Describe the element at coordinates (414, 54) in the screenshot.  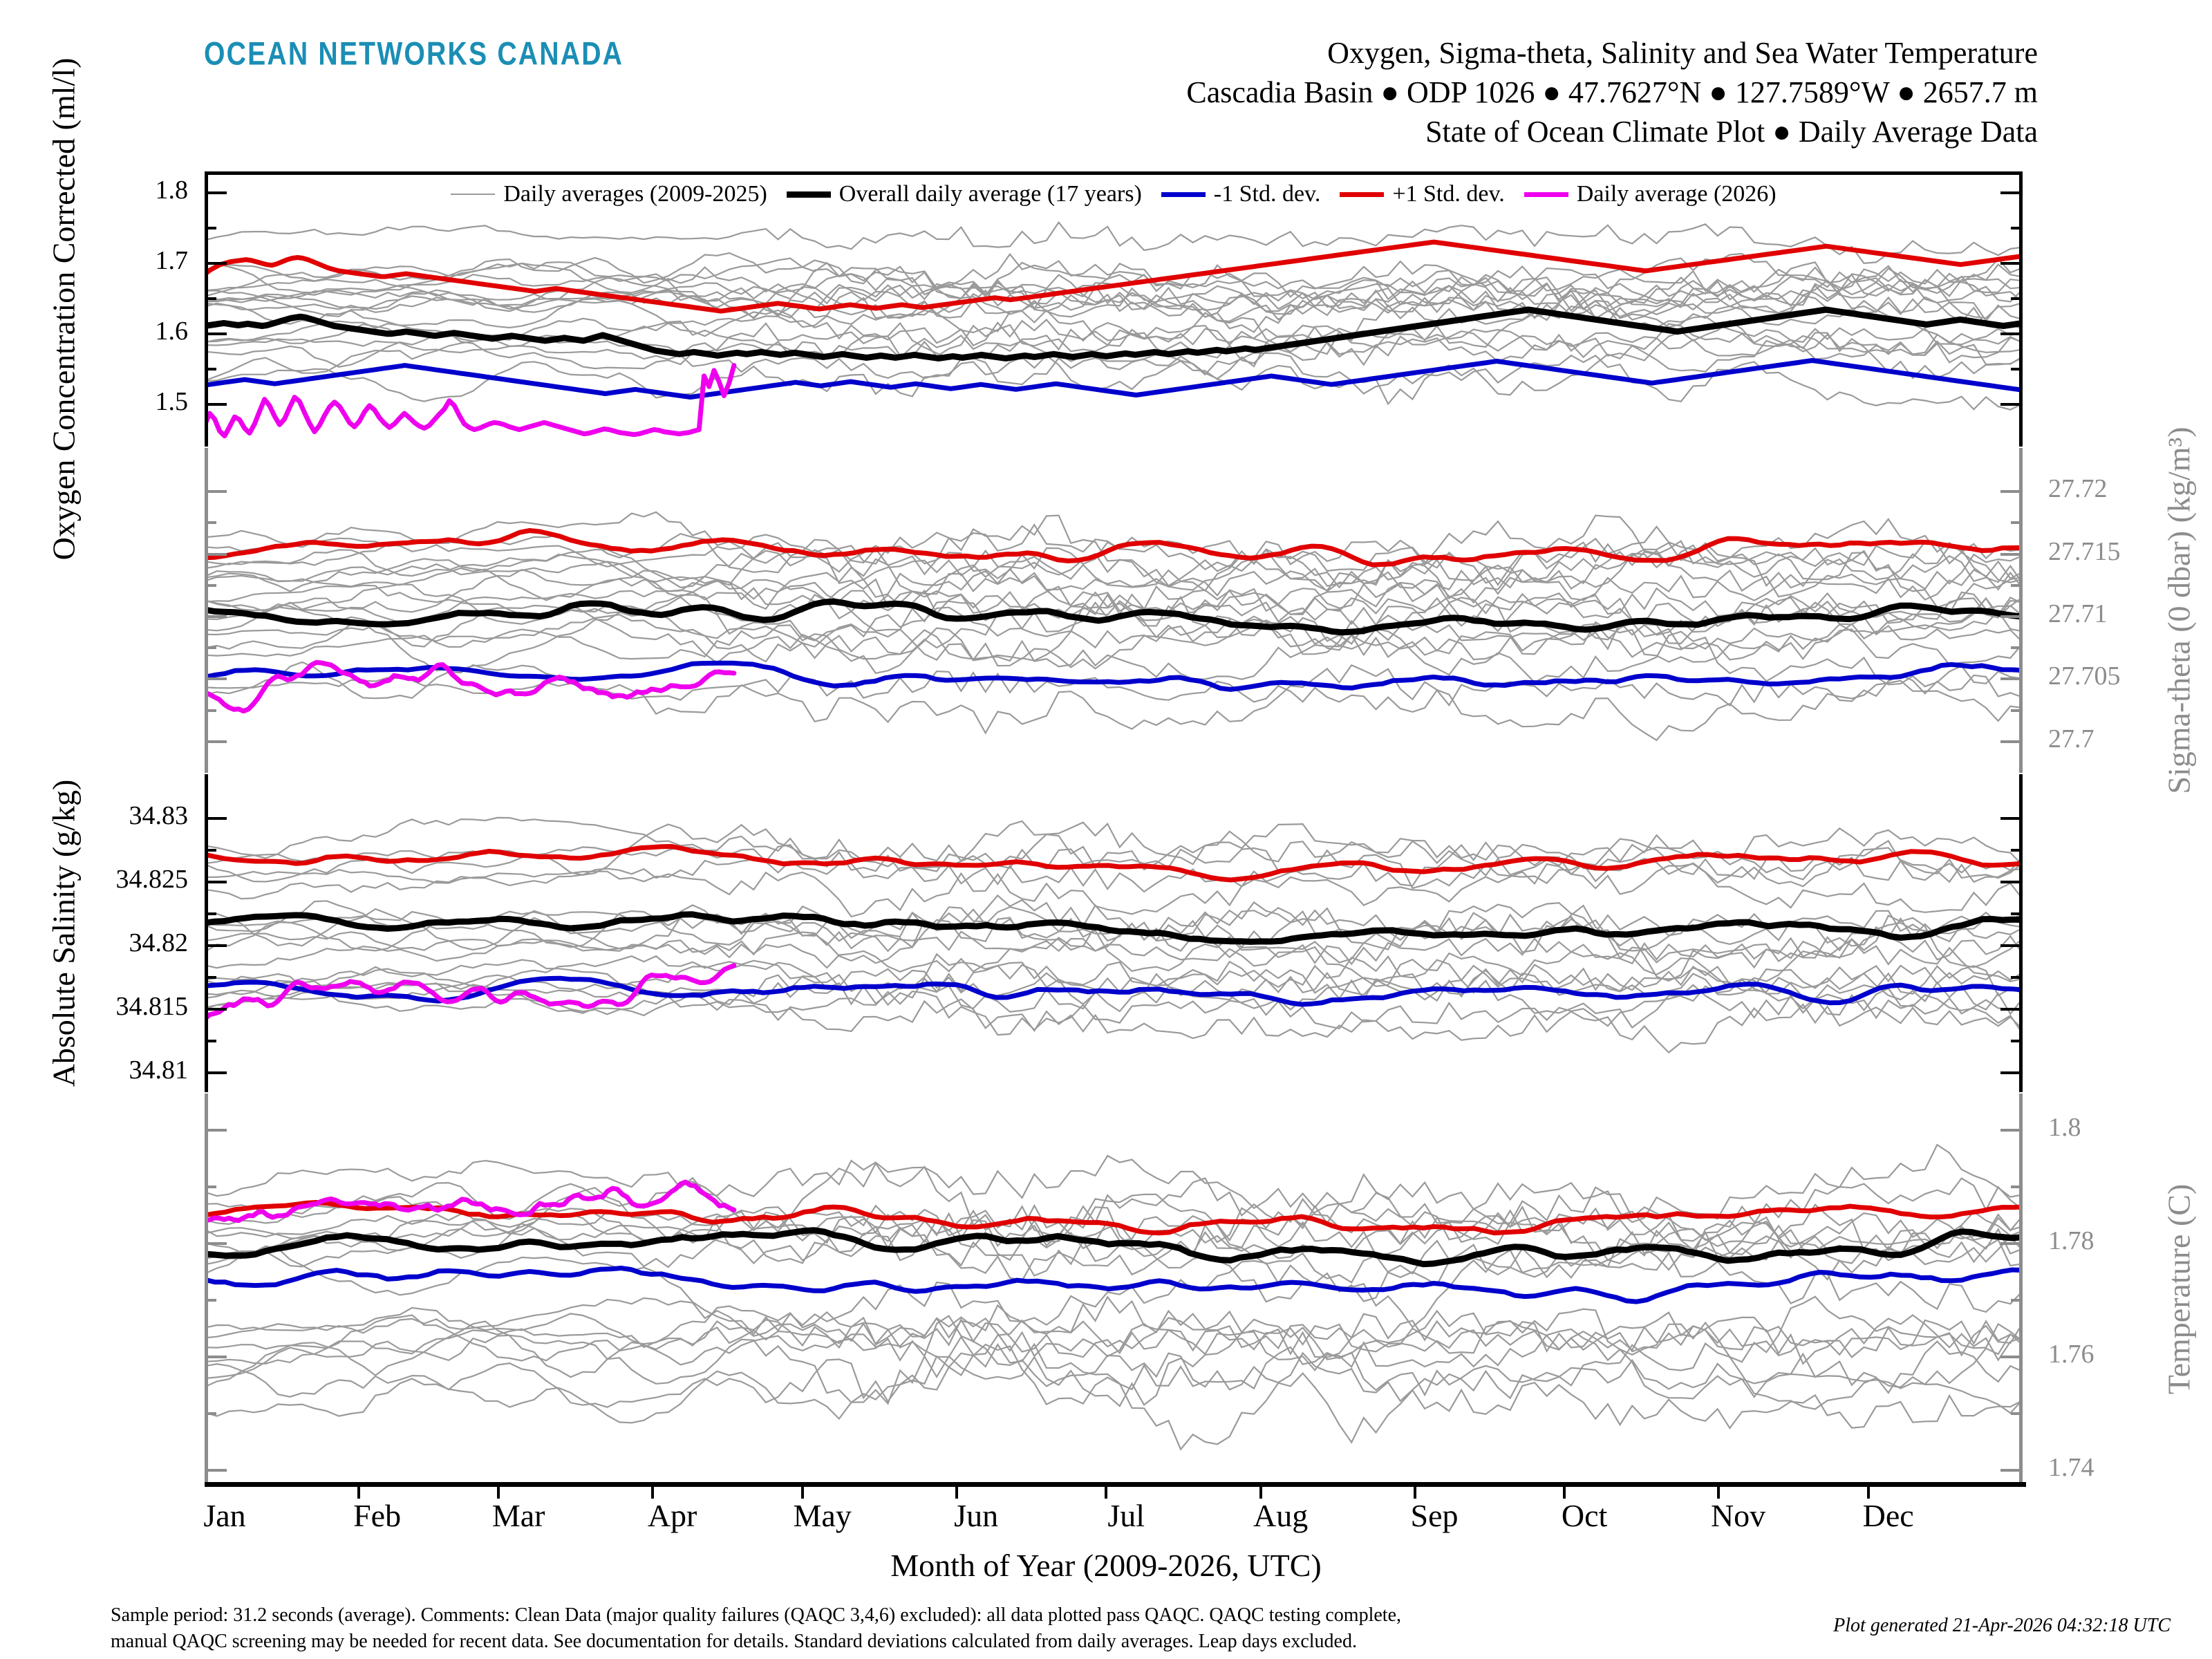
I see `ocean-networks-canada-logo: OCEAN NETWORKS CANADA` at that location.